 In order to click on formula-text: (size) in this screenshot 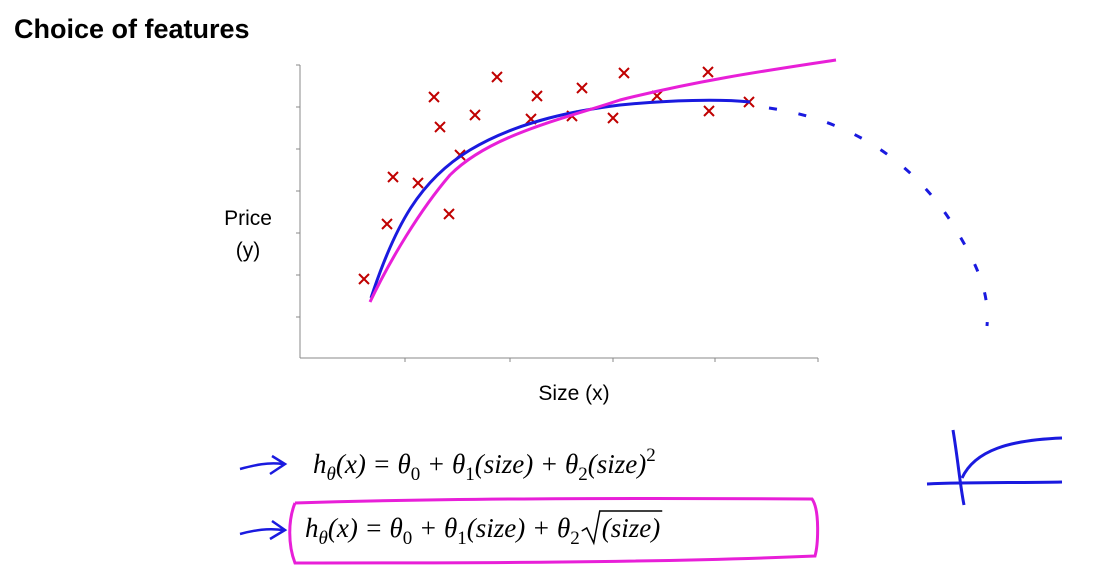, I will do `click(617, 464)`.